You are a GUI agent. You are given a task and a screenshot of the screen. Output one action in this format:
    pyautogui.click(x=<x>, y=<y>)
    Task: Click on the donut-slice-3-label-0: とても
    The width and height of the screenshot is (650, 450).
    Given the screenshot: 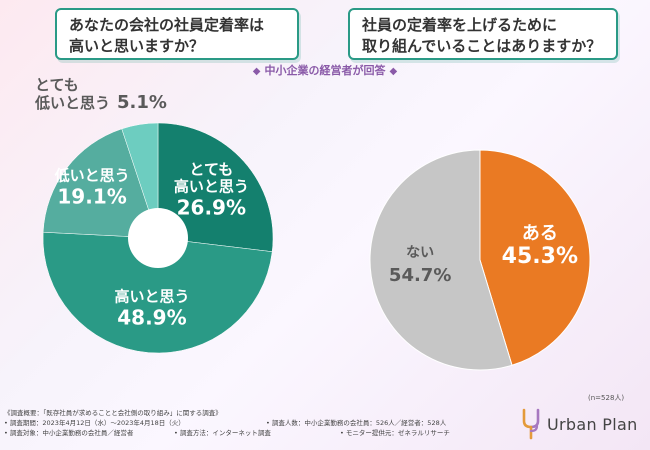 What is the action you would take?
    pyautogui.click(x=57, y=85)
    